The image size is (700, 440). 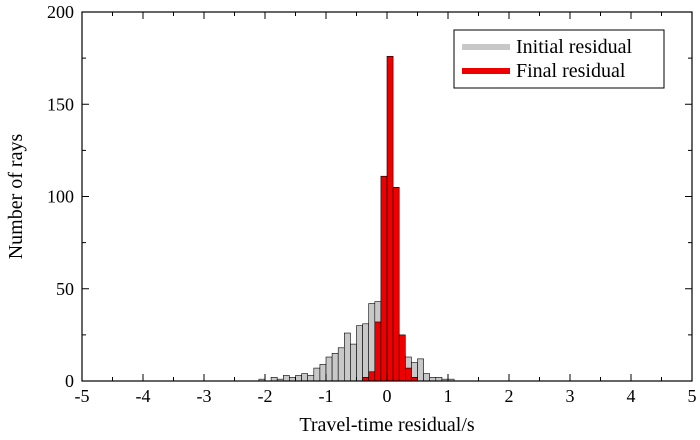 What do you see at coordinates (82, 396) in the screenshot?
I see `x-tick-label-0: -5` at bounding box center [82, 396].